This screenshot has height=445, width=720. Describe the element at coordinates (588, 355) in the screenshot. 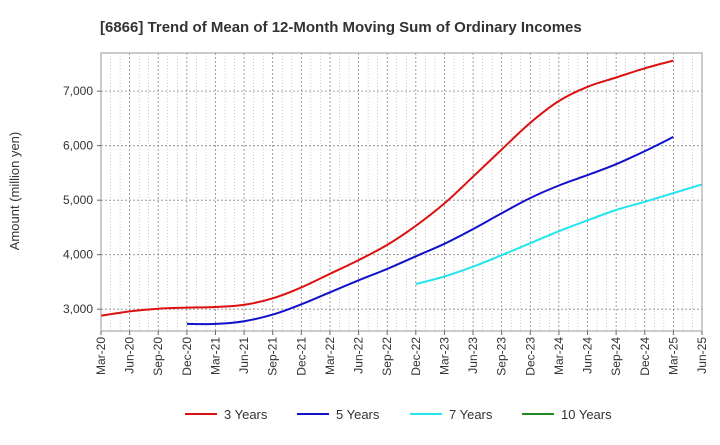

I see `x-tick-label: Jun-24` at that location.